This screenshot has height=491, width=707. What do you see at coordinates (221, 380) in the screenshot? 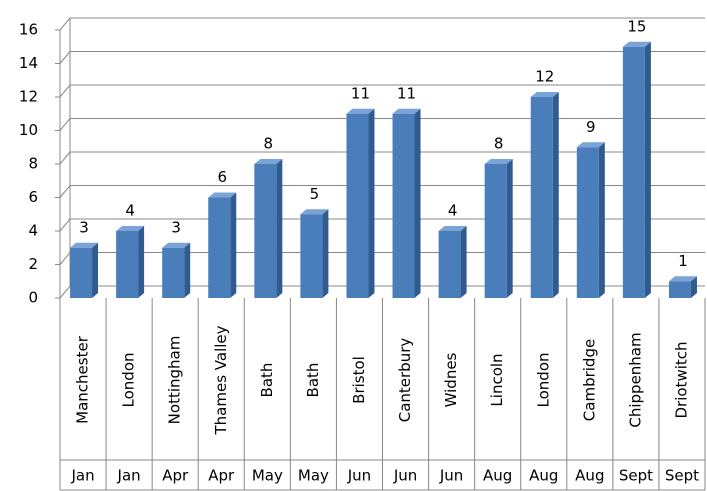
I see `x-tick-label: Thames Valley` at bounding box center [221, 380].